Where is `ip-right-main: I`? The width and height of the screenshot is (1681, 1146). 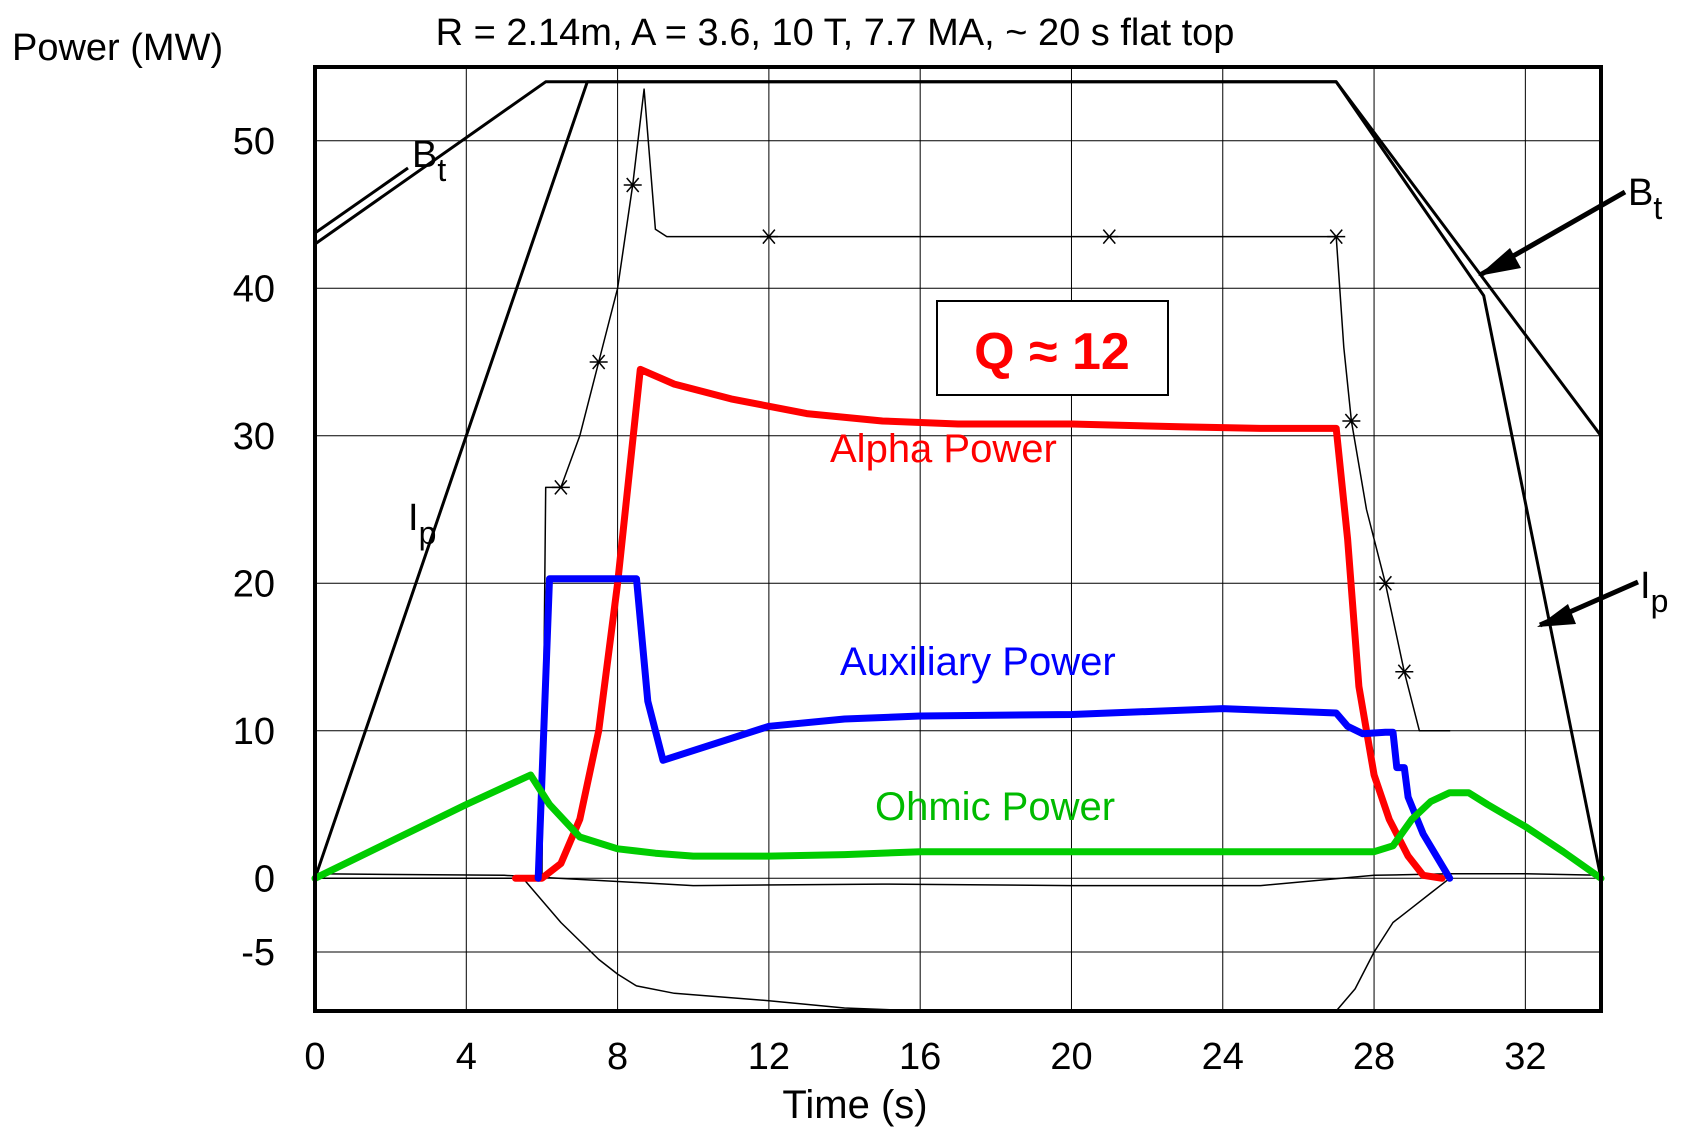 ip-right-main: I is located at coordinates (1645, 586).